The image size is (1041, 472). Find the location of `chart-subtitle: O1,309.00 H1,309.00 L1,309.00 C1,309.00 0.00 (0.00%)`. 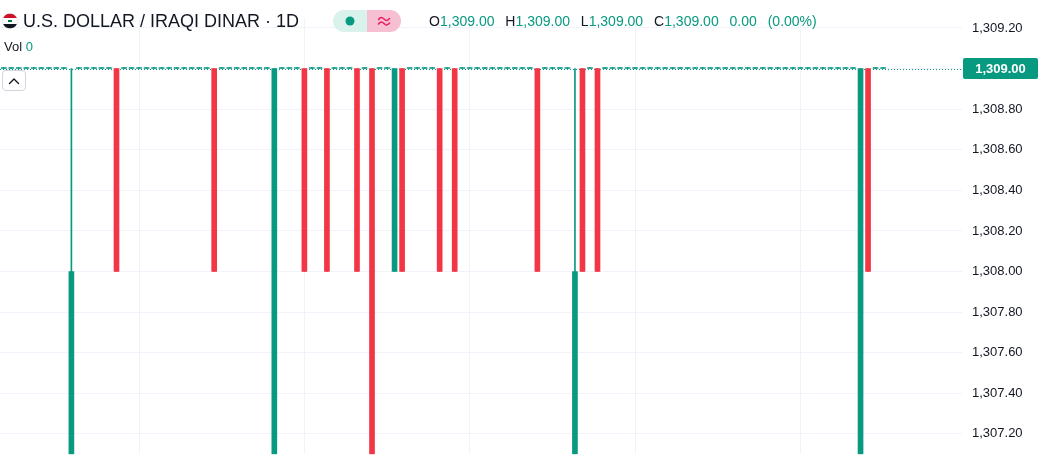

chart-subtitle: O1,309.00 H1,309.00 L1,309.00 C1,309.00 0.00 (0.00%) is located at coordinates (623, 21).